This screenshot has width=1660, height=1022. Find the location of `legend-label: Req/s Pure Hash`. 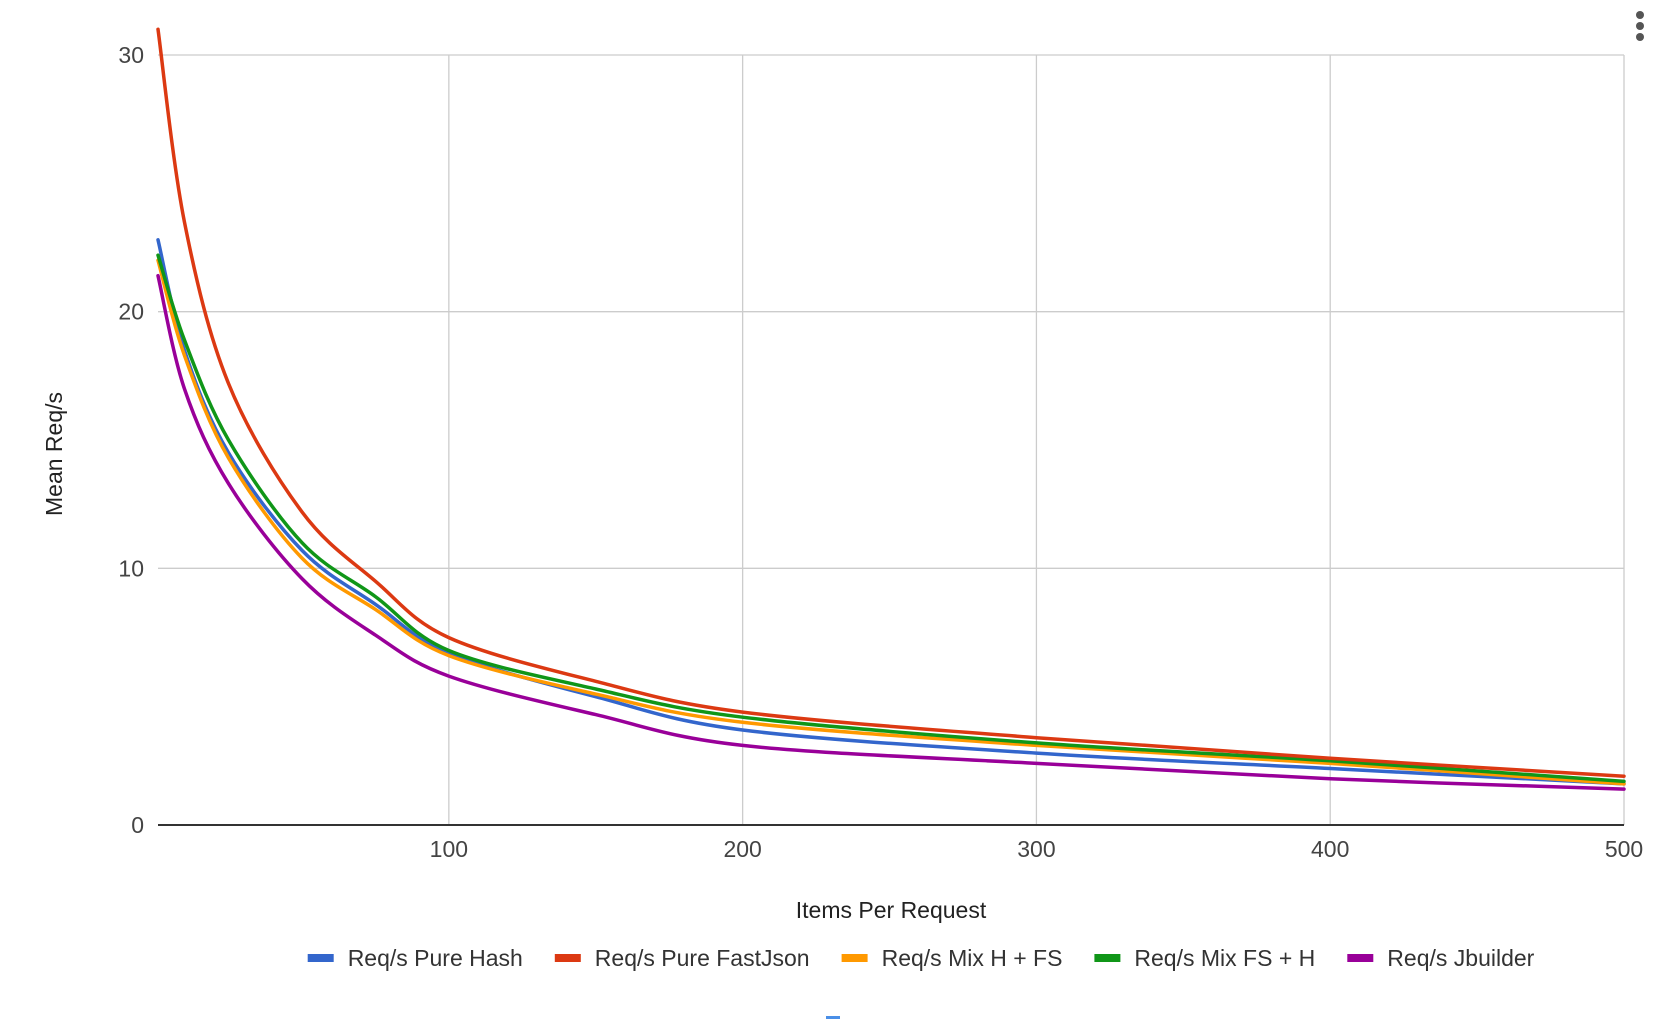

legend-label: Req/s Pure Hash is located at coordinates (435, 958).